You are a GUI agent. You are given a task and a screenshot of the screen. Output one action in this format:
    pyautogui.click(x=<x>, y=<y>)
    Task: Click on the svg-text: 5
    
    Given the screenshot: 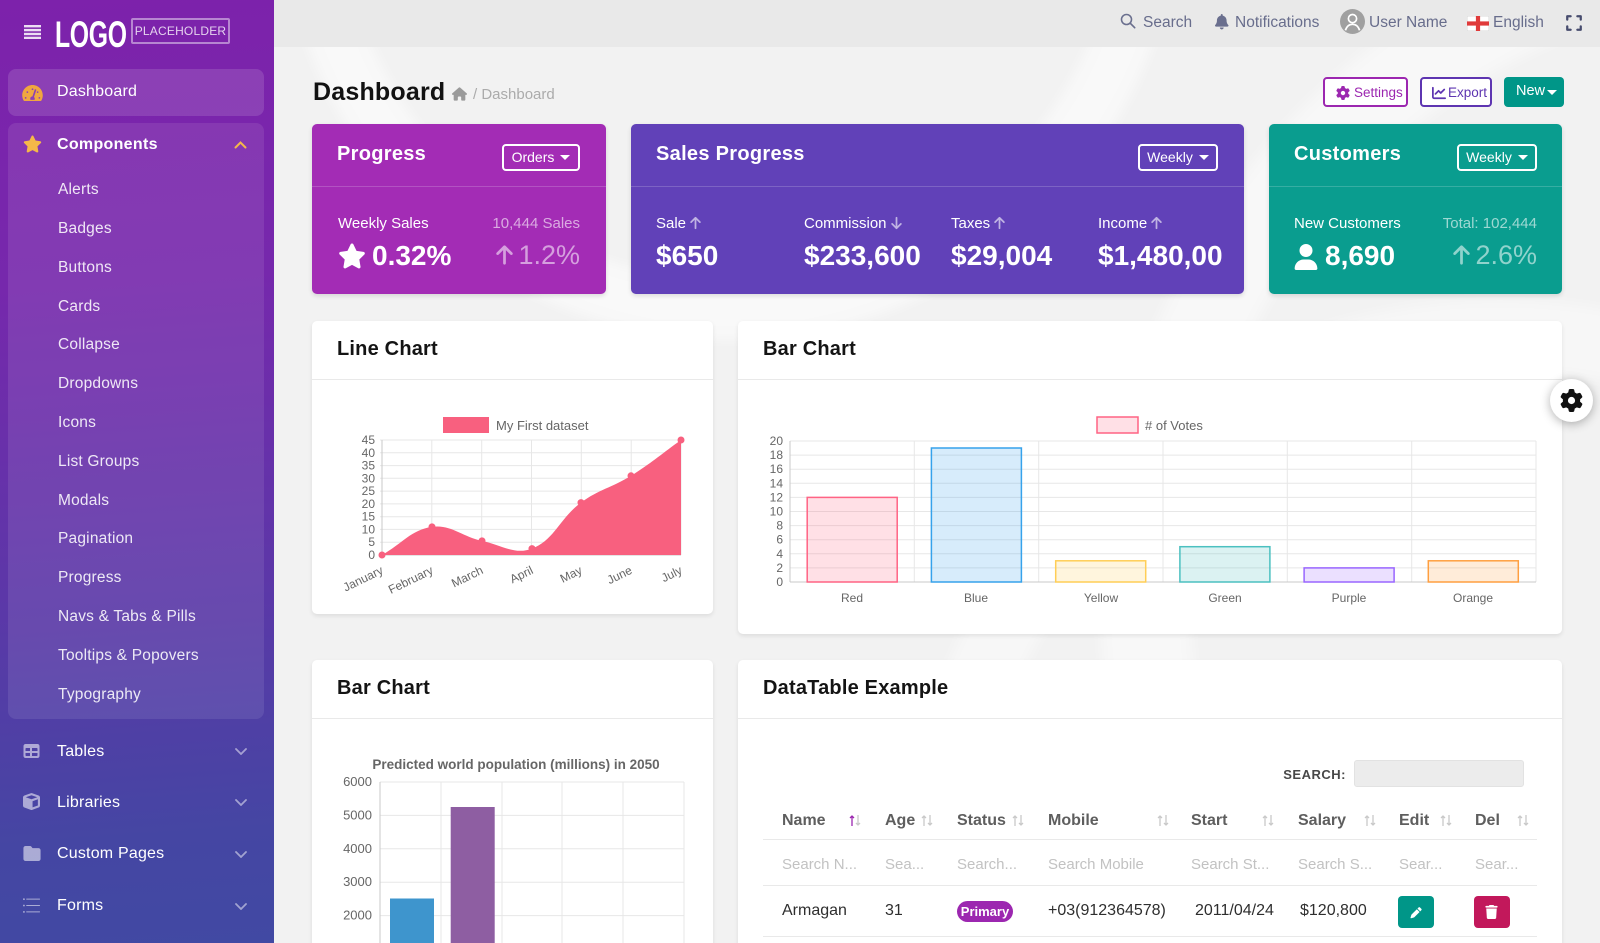 What is the action you would take?
    pyautogui.click(x=371, y=542)
    